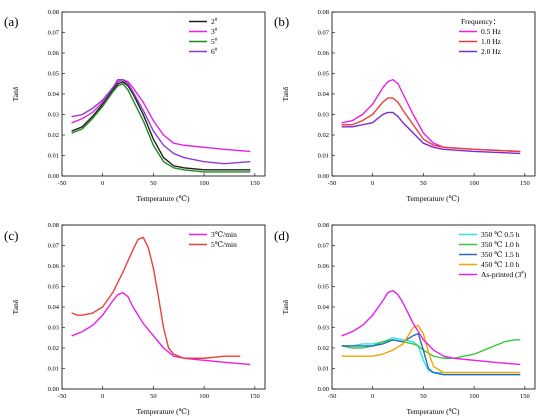 Image resolution: width=550 pixels, height=420 pixels. What do you see at coordinates (11, 235) in the screenshot?
I see `panel-label: (c)` at bounding box center [11, 235].